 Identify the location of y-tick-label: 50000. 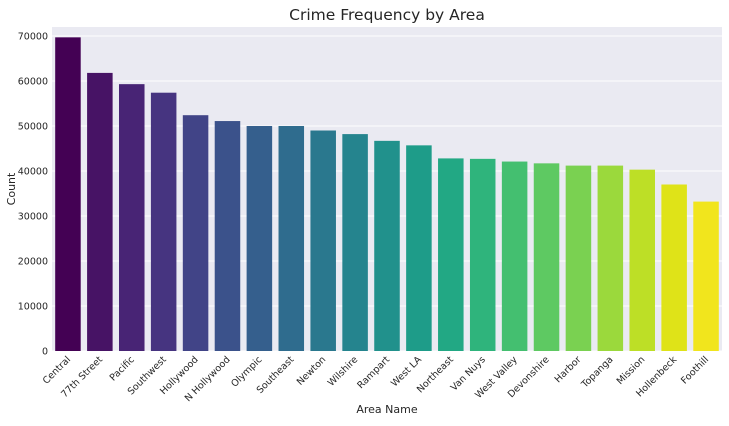
(33, 127).